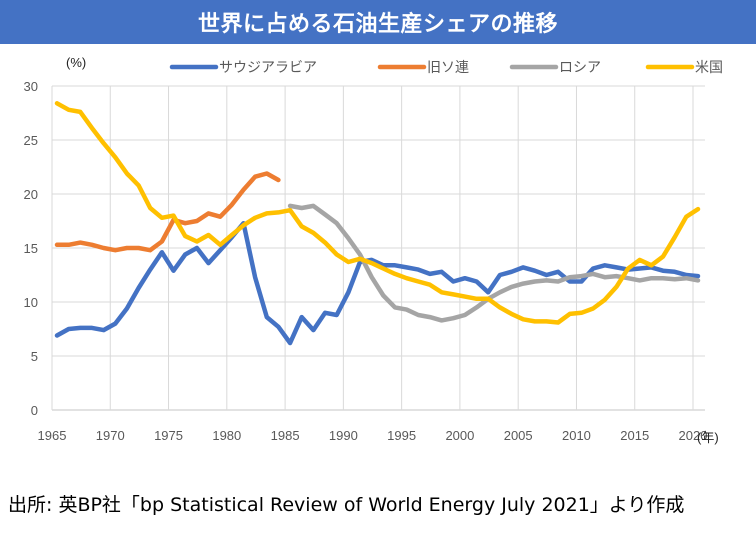  Describe the element at coordinates (709, 68) in the screenshot. I see `legend-label: 米国` at that location.